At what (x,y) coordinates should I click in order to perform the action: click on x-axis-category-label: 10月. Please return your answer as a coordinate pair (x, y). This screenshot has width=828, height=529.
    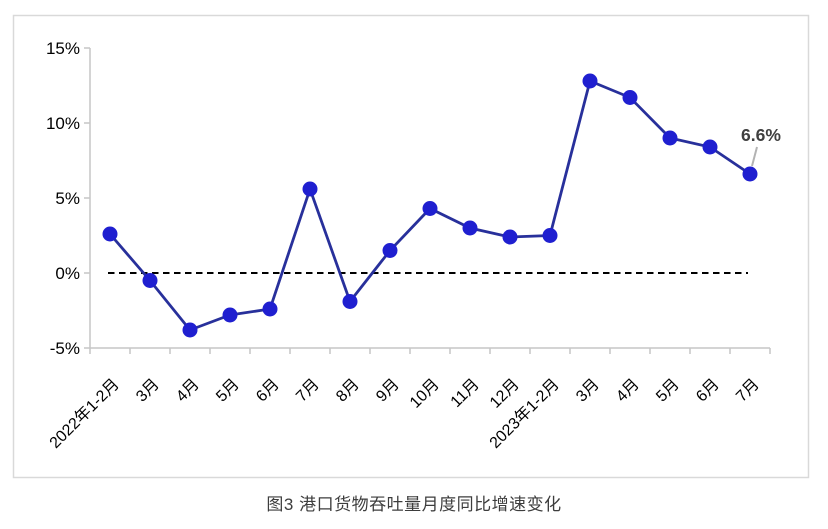
    Looking at the image, I should click on (425, 394).